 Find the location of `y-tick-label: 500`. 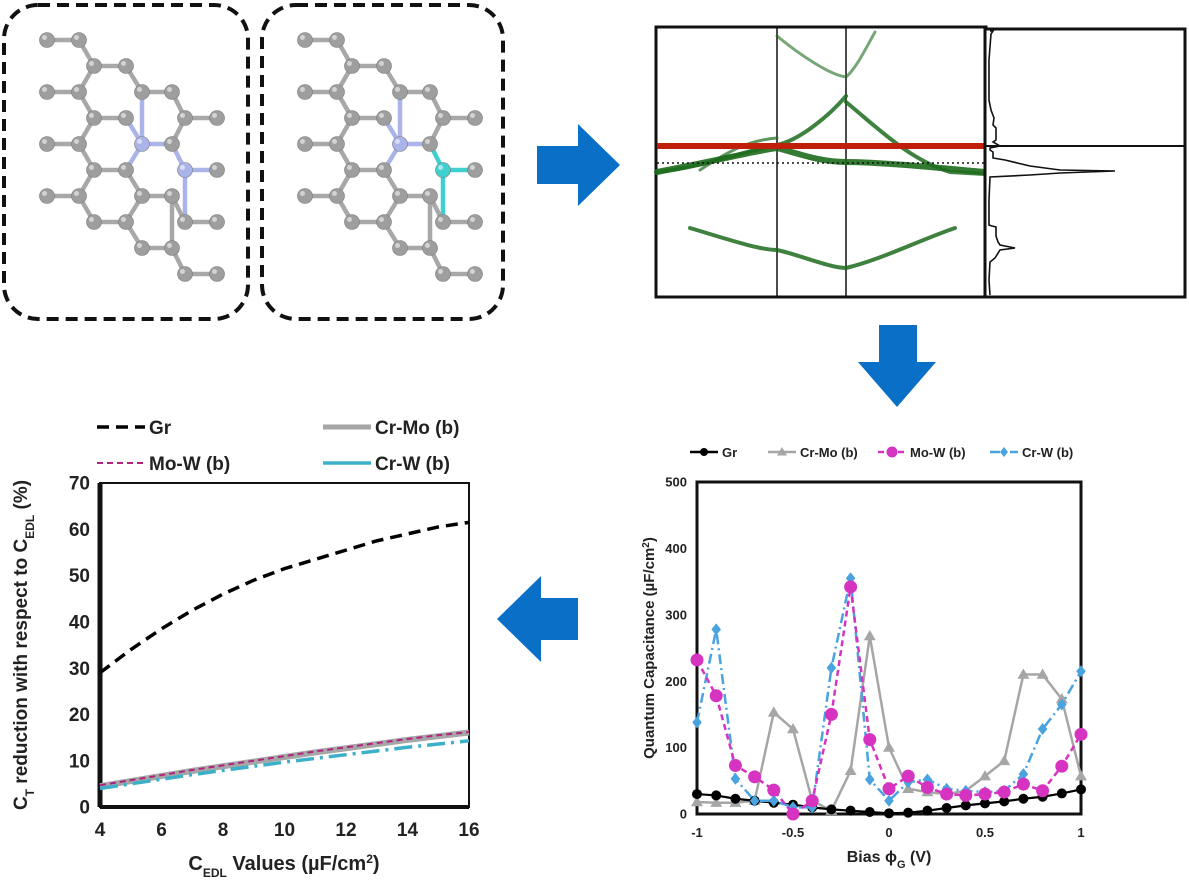

y-tick-label: 500 is located at coordinates (676, 482).